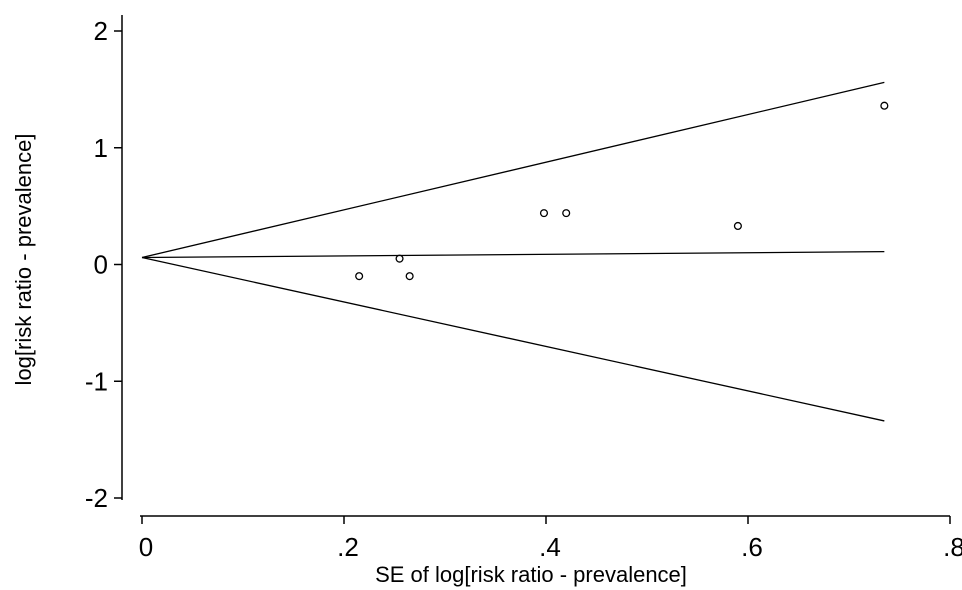 This screenshot has width=962, height=590. I want to click on x-tick-label: .4, so click(550, 547).